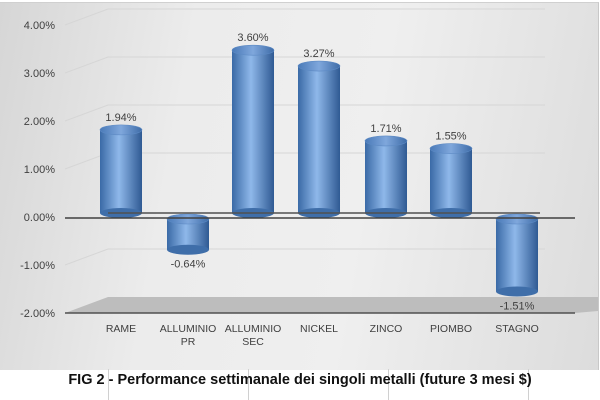 The height and width of the screenshot is (400, 600). I want to click on y-tick-label: 2.00%, so click(39, 122).